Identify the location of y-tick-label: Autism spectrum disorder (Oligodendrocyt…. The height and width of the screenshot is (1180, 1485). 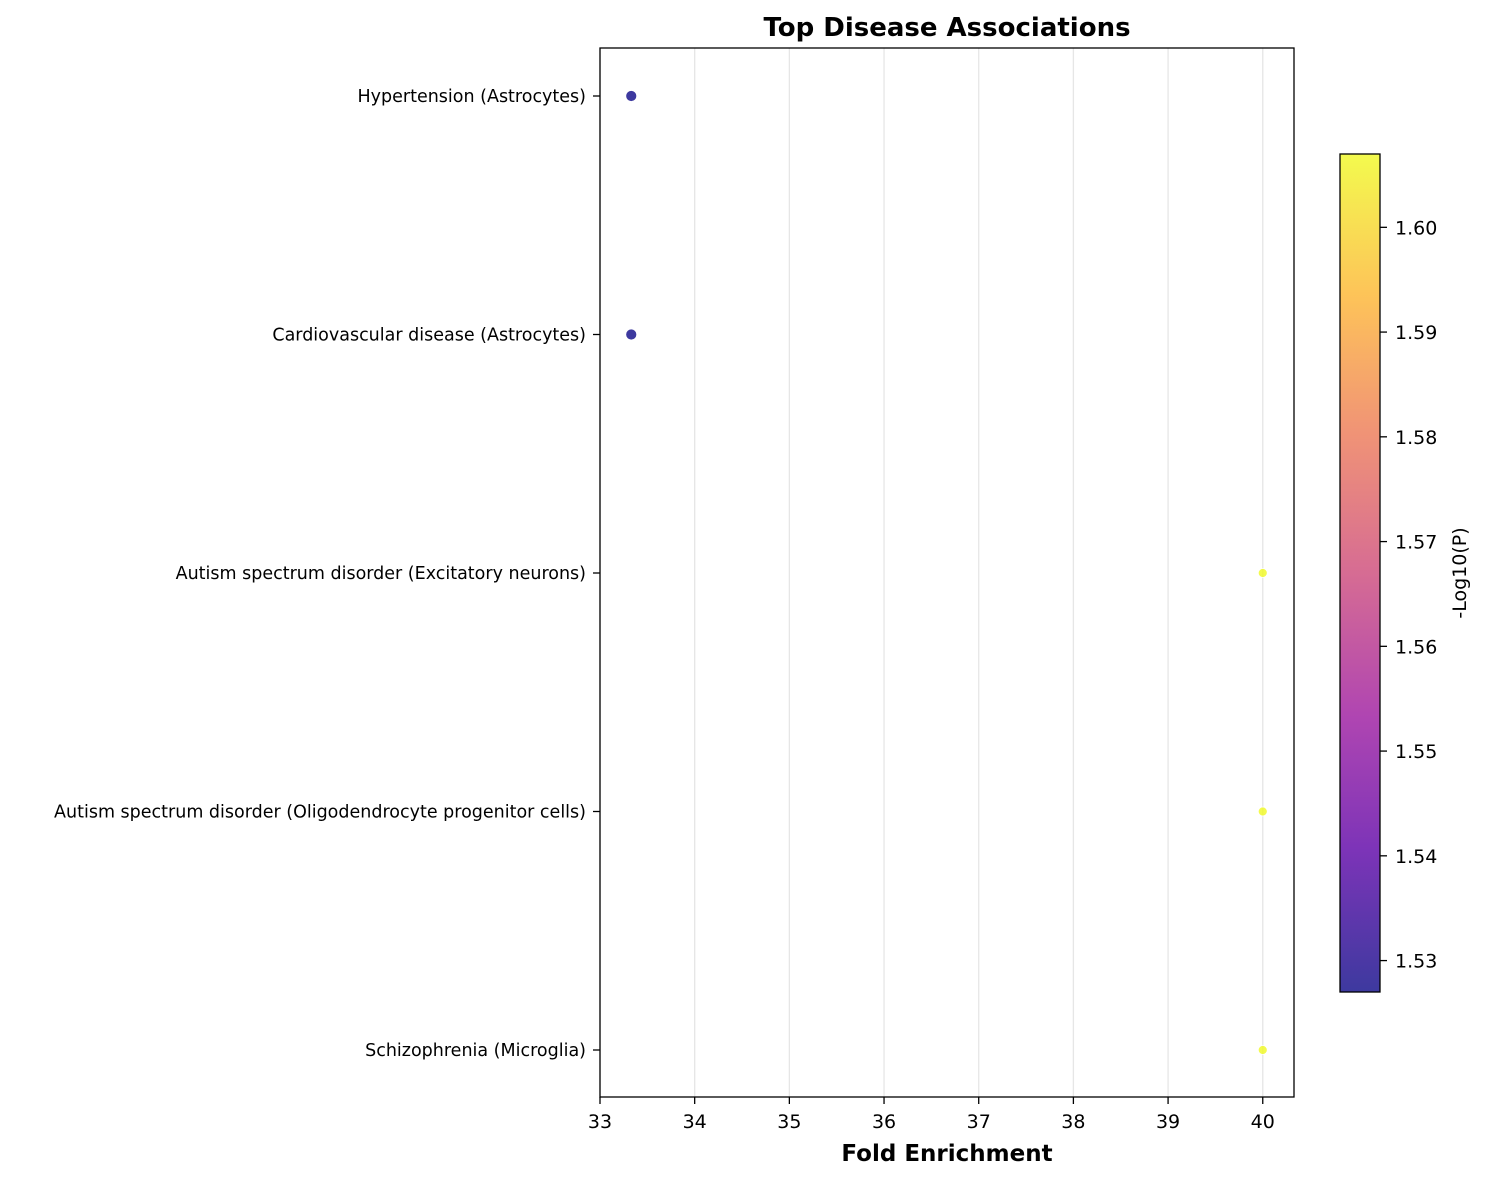
(320, 813).